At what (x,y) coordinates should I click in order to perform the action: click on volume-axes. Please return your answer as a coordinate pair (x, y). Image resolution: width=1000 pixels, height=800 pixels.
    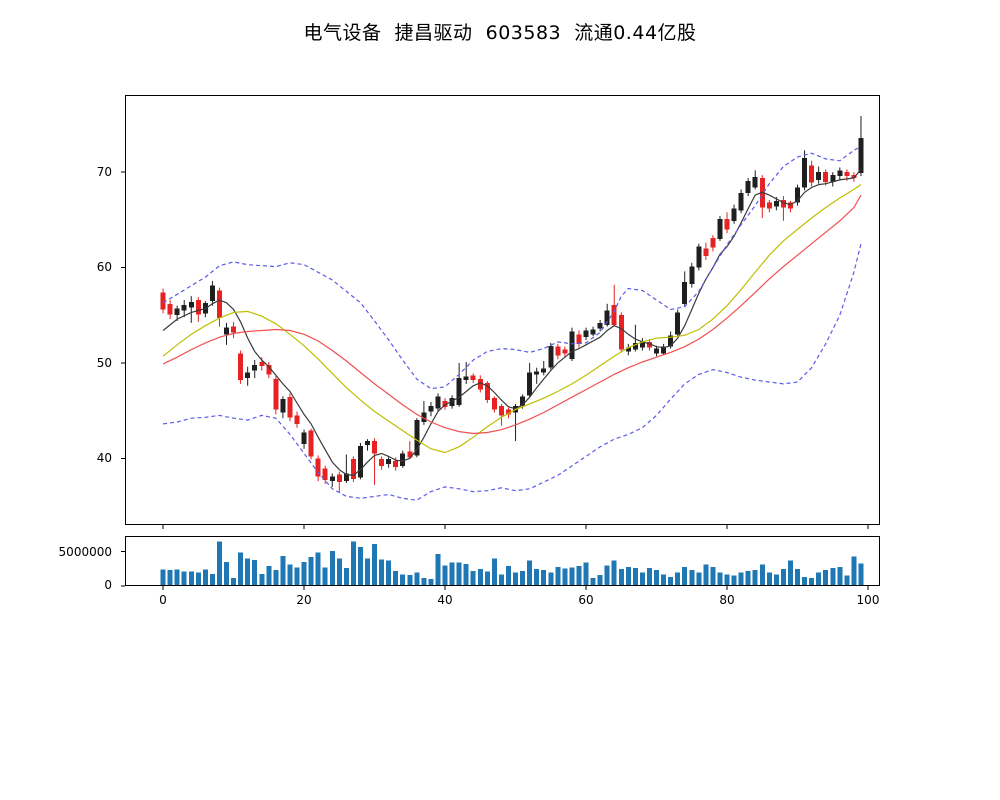
    Looking at the image, I should click on (500, 563).